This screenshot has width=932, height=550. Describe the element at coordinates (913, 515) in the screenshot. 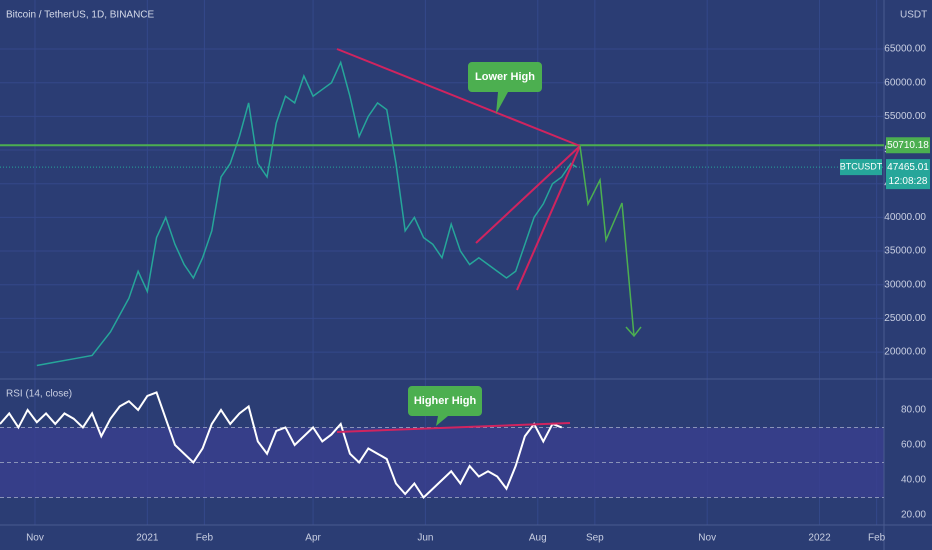

I see `y-tick-label: 20.00` at that location.